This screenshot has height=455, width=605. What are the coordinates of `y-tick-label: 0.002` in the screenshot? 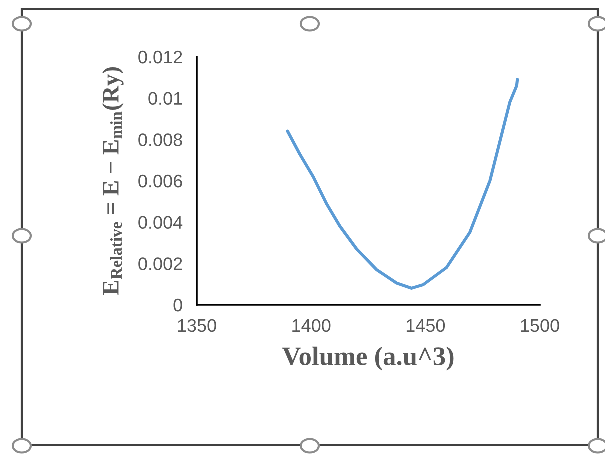 It's located at (160, 264).